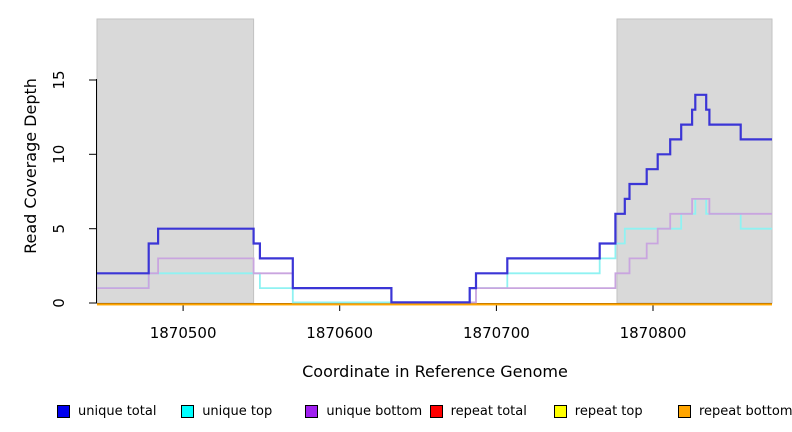  What do you see at coordinates (312, 411) in the screenshot?
I see `legend-swatch-unique-bottom` at bounding box center [312, 411].